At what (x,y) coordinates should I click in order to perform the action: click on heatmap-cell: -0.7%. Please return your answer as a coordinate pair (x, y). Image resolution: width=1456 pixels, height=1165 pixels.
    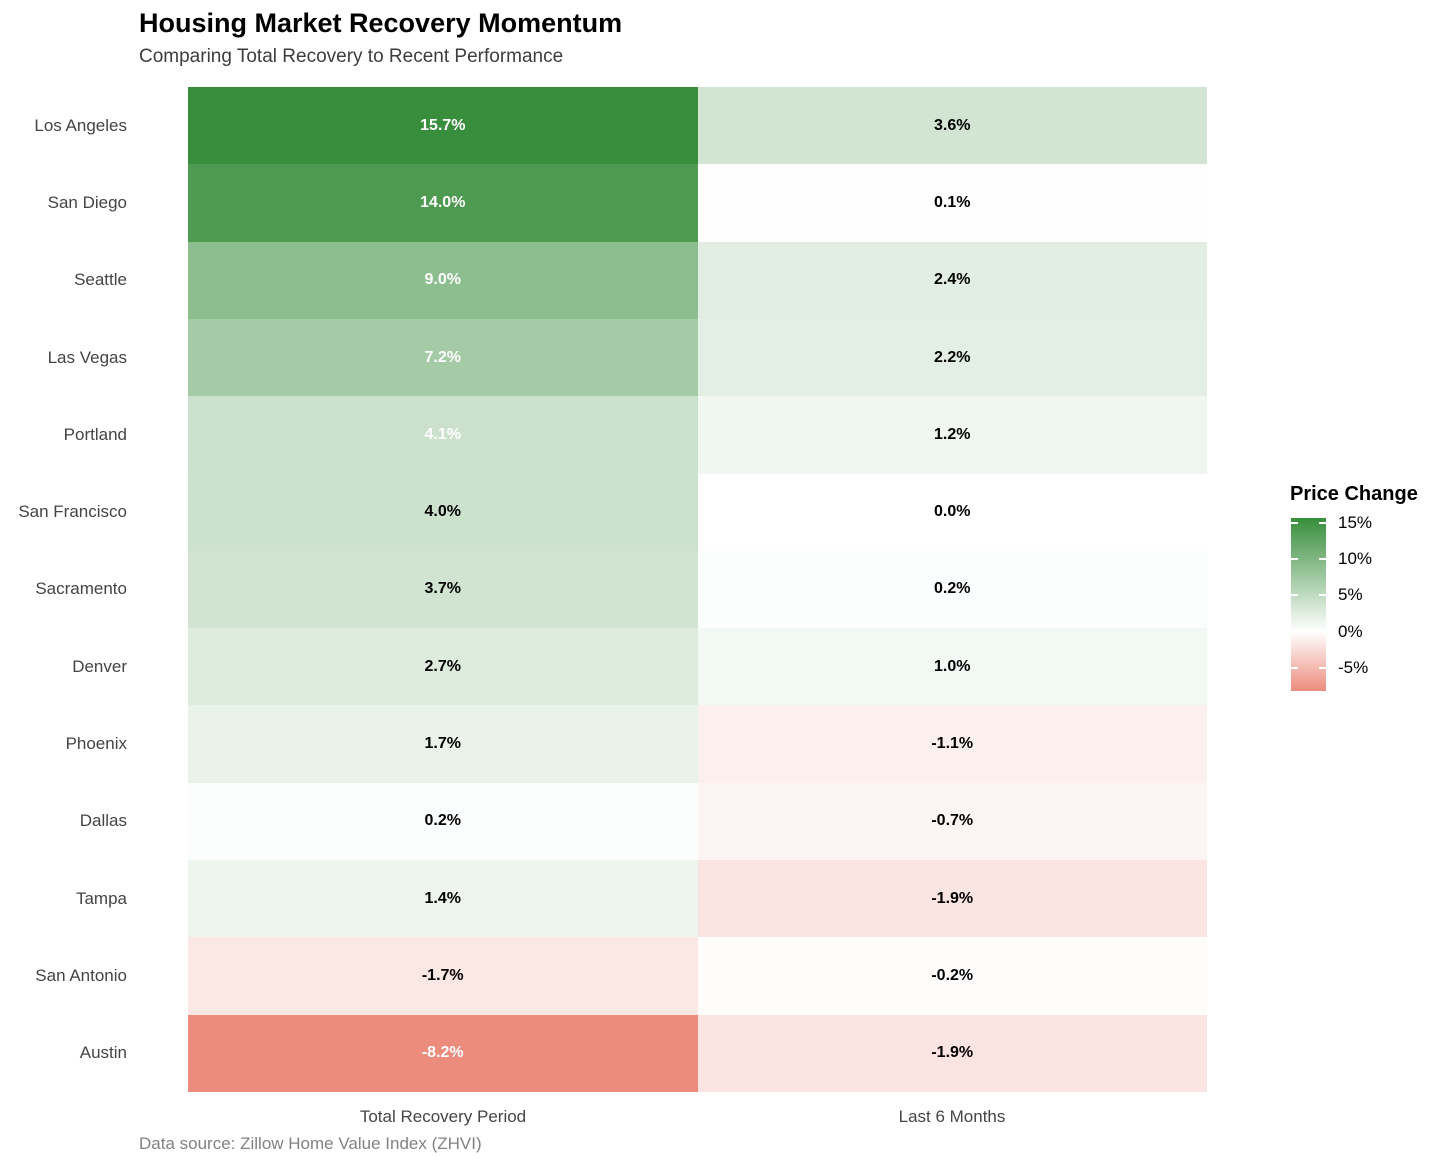
    Looking at the image, I should click on (952, 821).